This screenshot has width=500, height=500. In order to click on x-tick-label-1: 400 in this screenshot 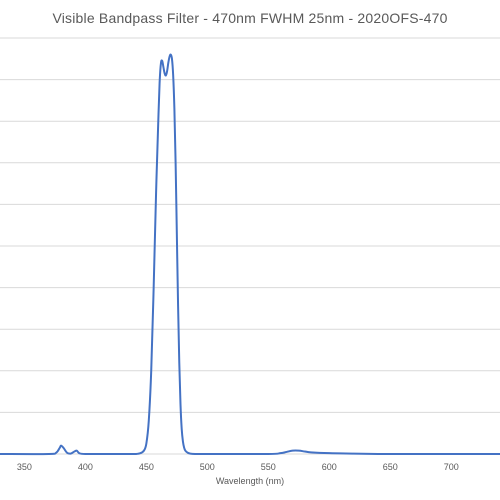, I will do `click(85, 467)`.